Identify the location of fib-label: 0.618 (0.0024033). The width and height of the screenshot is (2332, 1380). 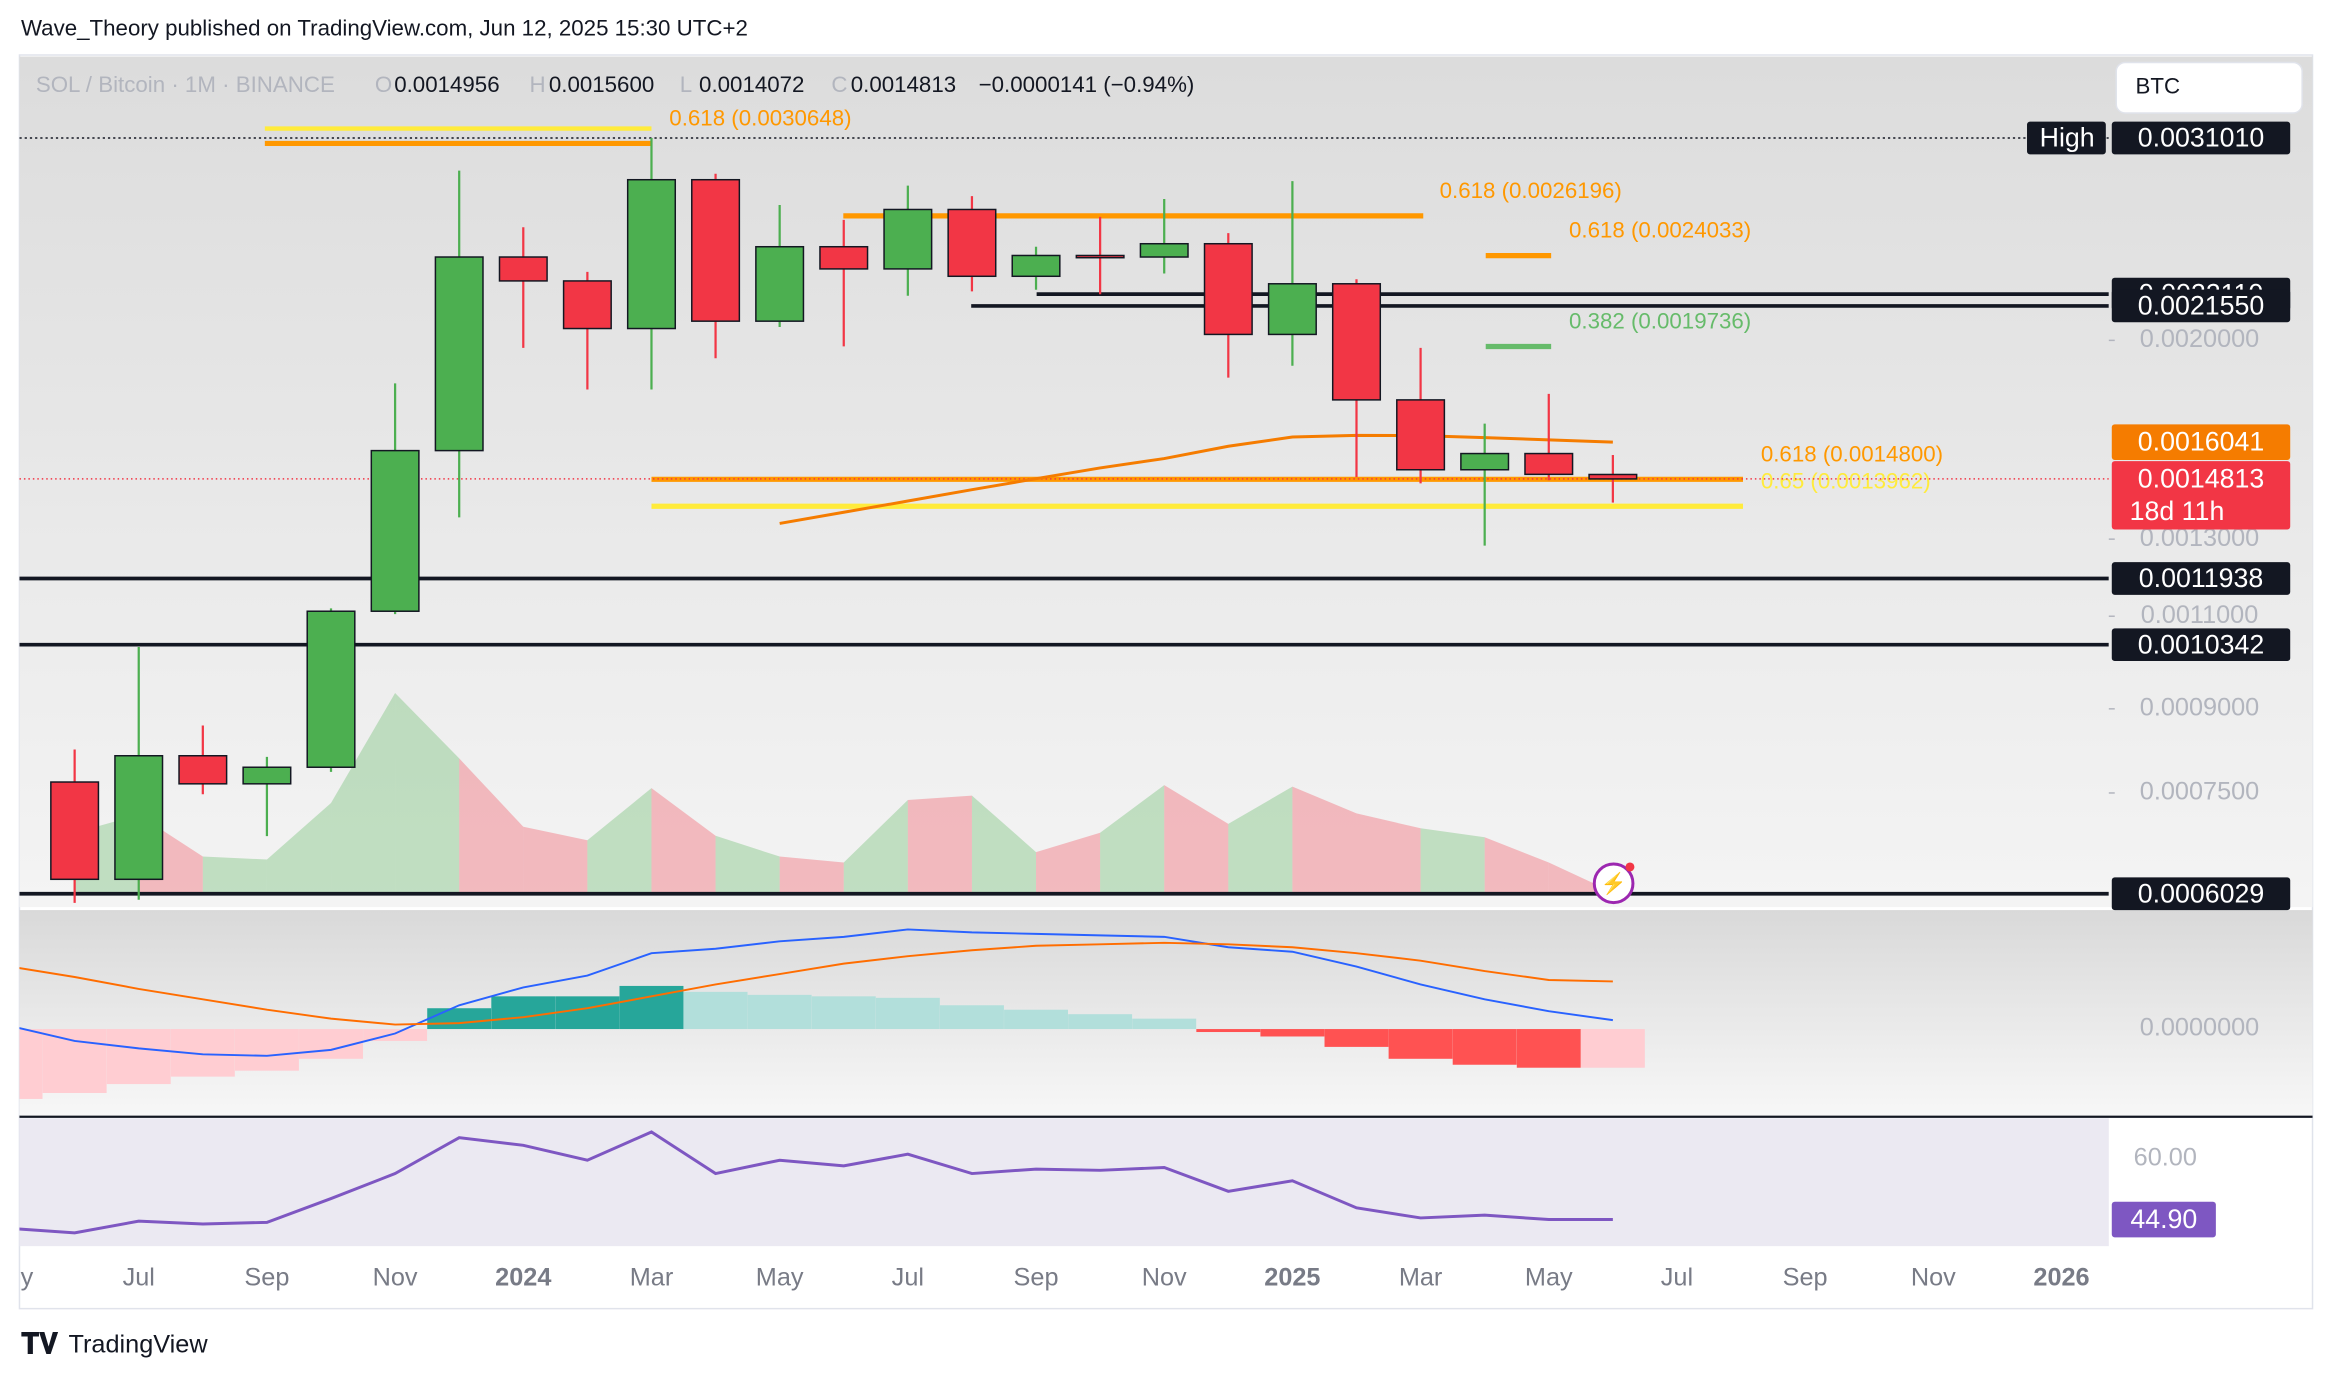
(1660, 230).